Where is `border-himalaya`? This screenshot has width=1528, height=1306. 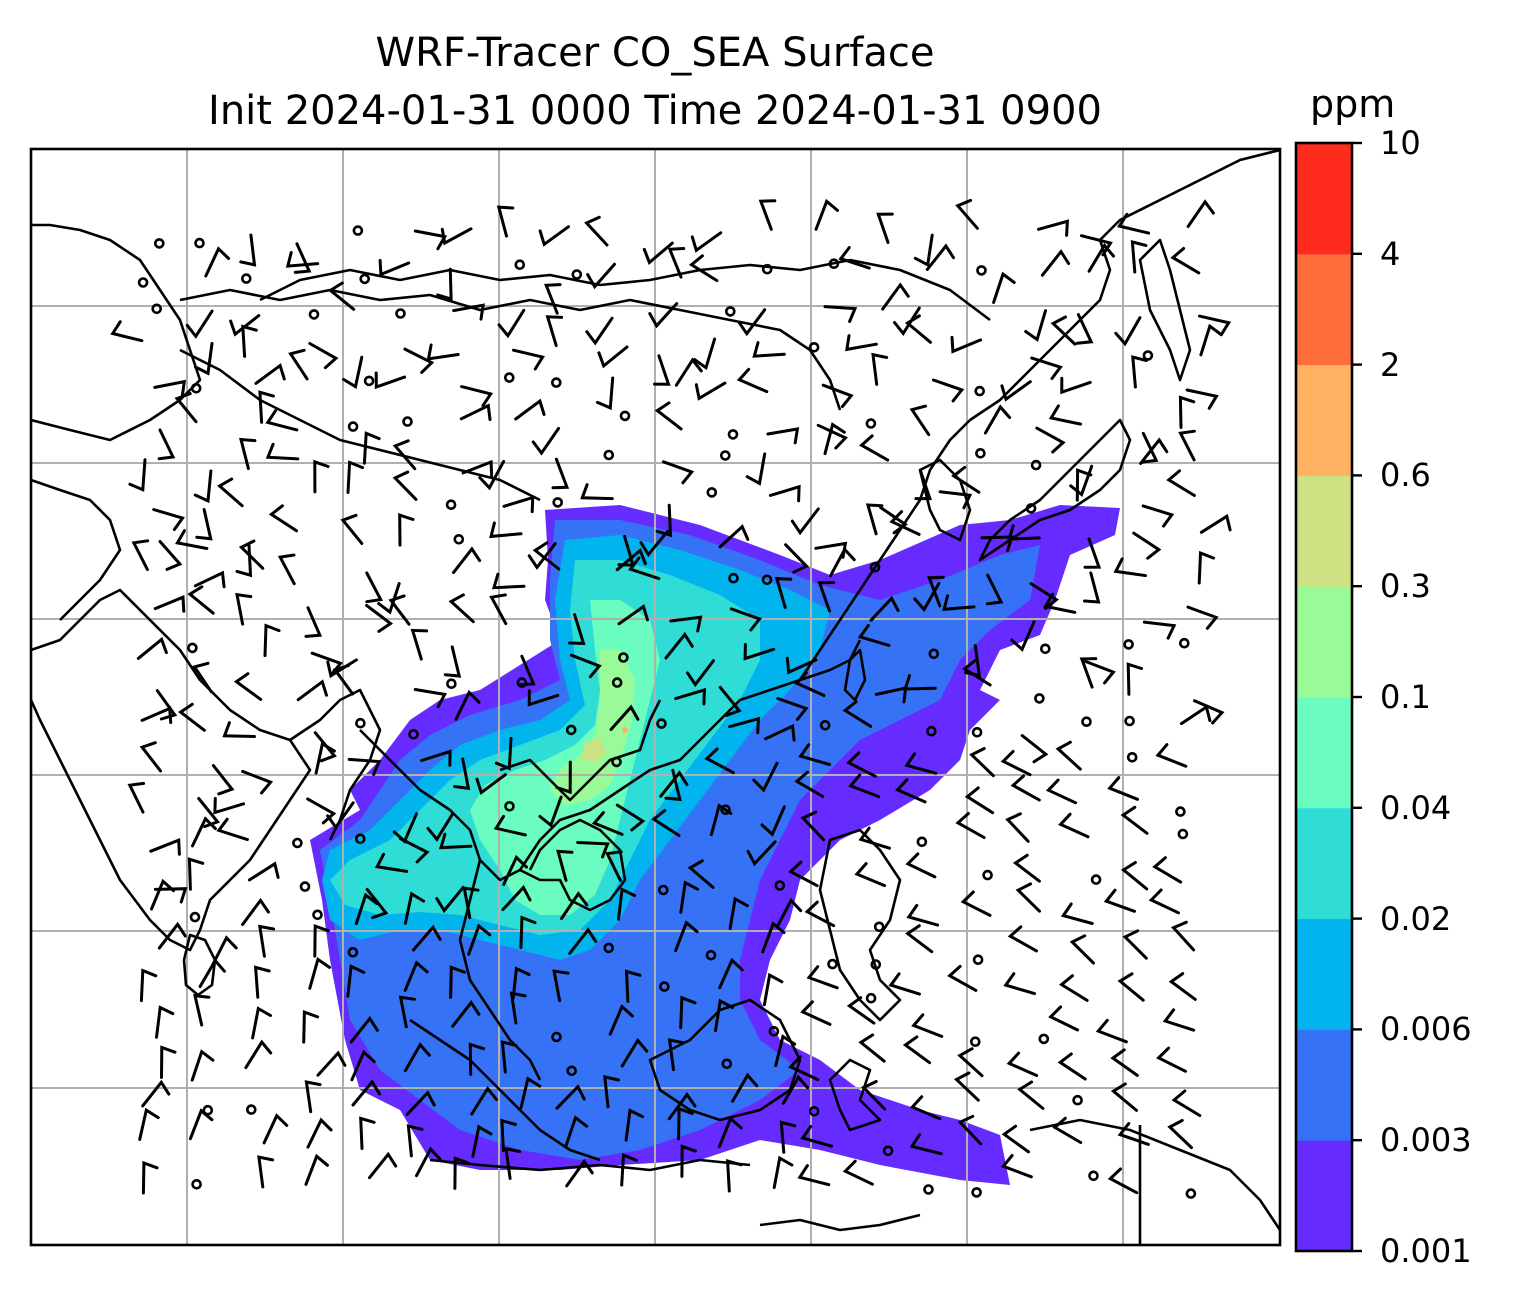
border-himalaya is located at coordinates (360, 425).